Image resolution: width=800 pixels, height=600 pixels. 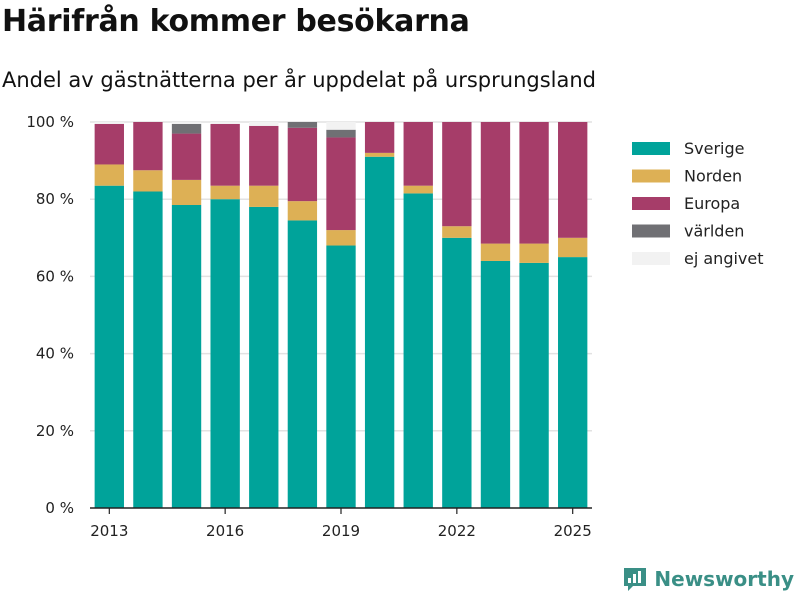 What do you see at coordinates (55, 431) in the screenshot?
I see `y-tick-label: 20 %` at bounding box center [55, 431].